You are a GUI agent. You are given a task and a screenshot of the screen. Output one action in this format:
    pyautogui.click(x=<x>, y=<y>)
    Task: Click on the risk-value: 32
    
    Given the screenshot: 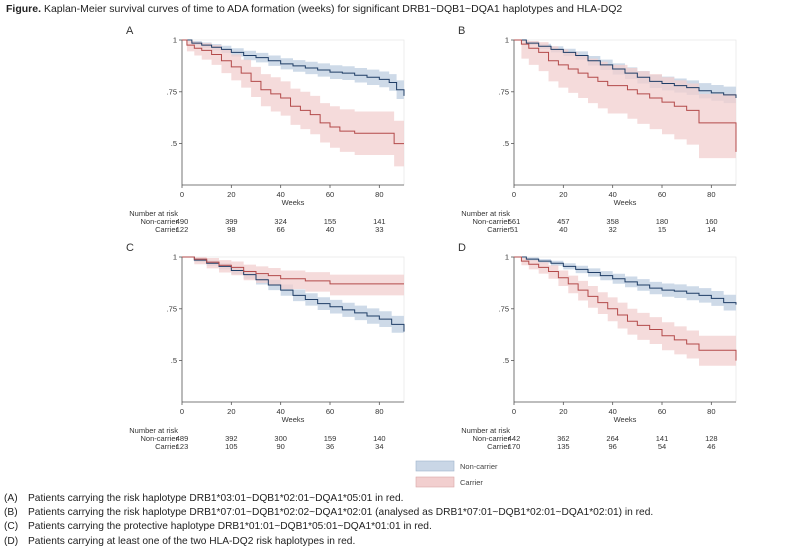 What is the action you would take?
    pyautogui.click(x=612, y=229)
    